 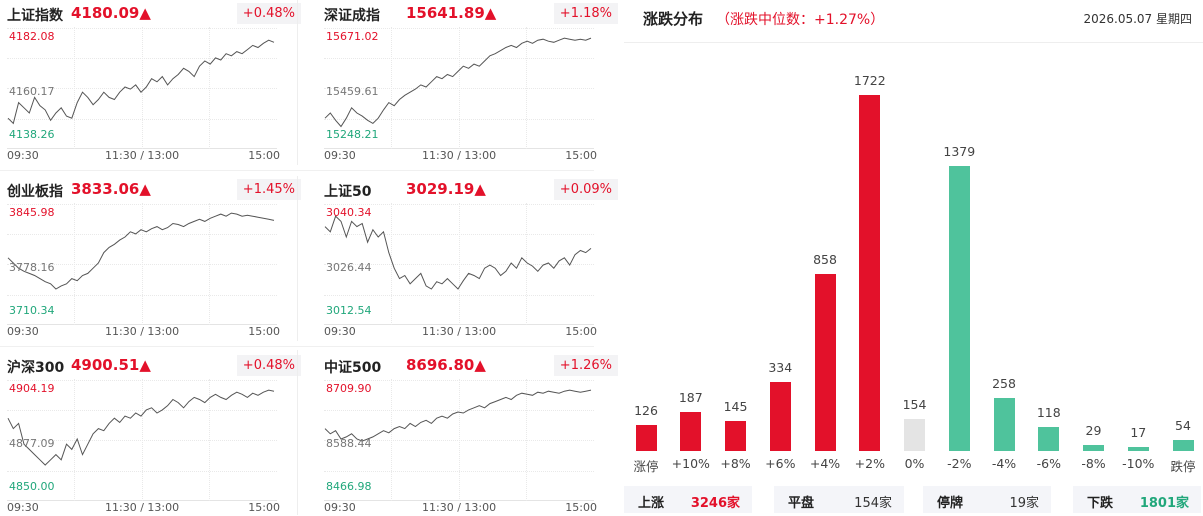 I want to click on index-intraday-chart: 3845.98 3778.16 3710.34, so click(x=142, y=264).